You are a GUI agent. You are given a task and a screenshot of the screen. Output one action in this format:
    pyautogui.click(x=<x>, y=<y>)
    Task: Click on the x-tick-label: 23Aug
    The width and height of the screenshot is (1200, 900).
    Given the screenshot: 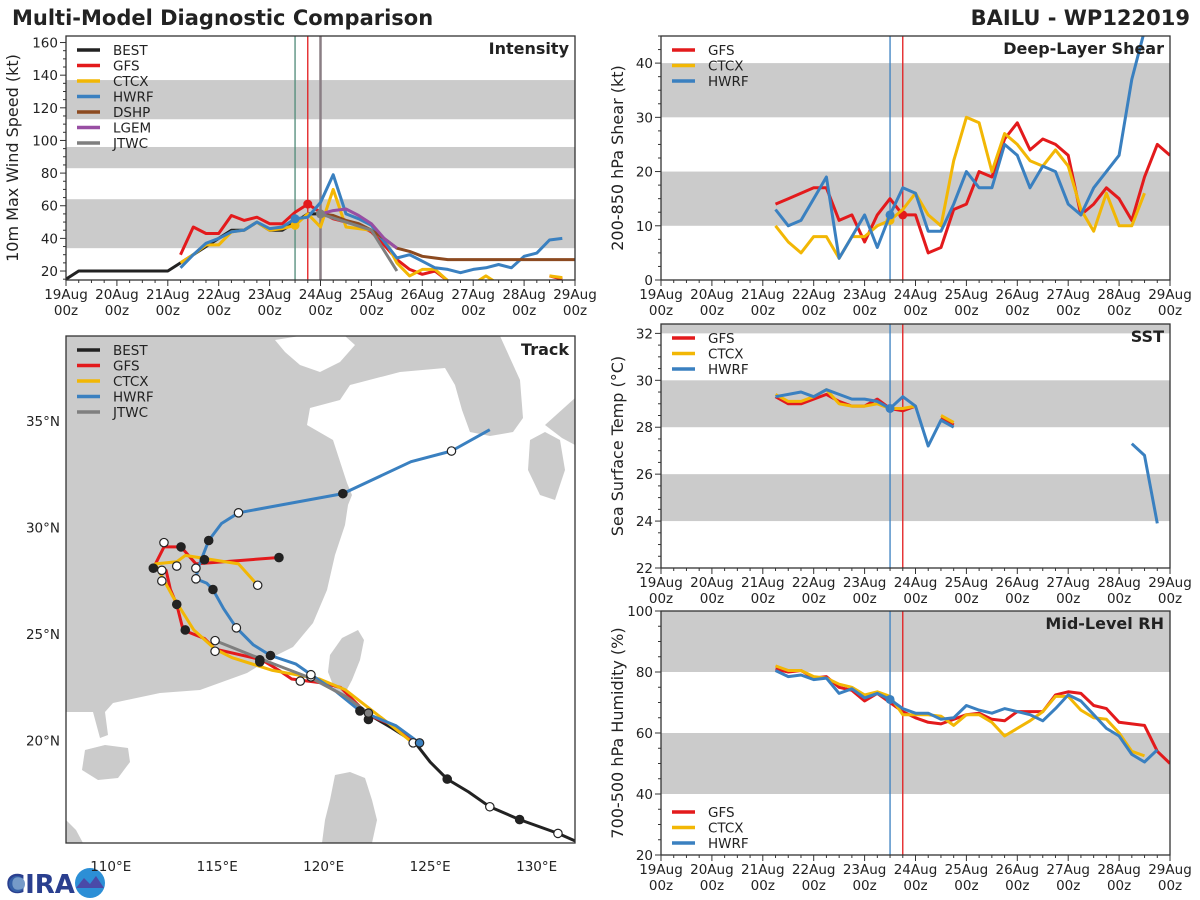 What is the action you would take?
    pyautogui.click(x=865, y=583)
    